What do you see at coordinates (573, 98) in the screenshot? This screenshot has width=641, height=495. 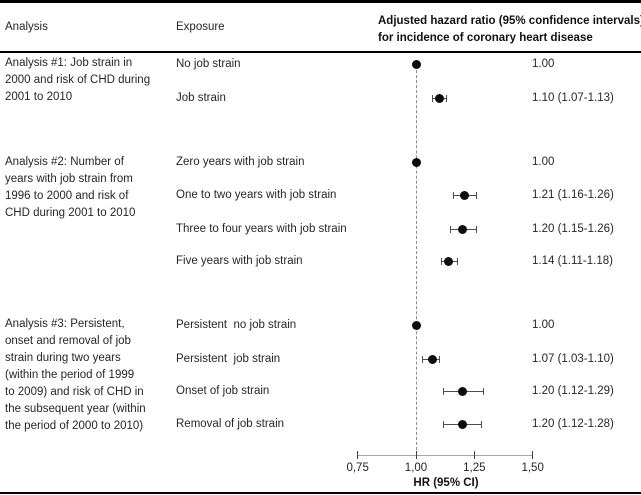 I see `hazard-ratio-value: 1.10 (1.07-1.13)` at bounding box center [573, 98].